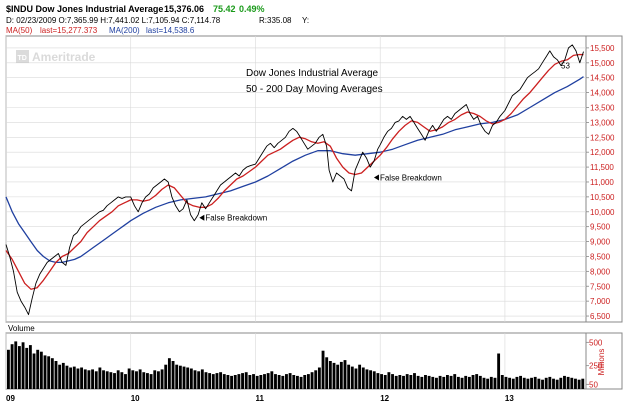  Describe the element at coordinates (411, 178) in the screenshot. I see `annotation-false-breakdown: False Breakdown` at that location.